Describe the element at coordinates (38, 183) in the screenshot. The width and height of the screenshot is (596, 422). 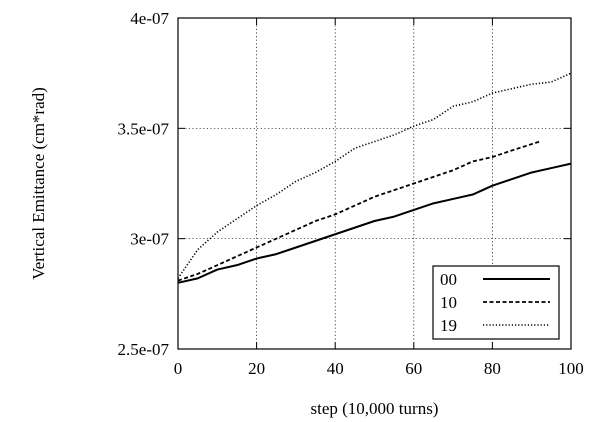
I see `y-axis-label: Vertical Emittance (cm*rad)` at that location.